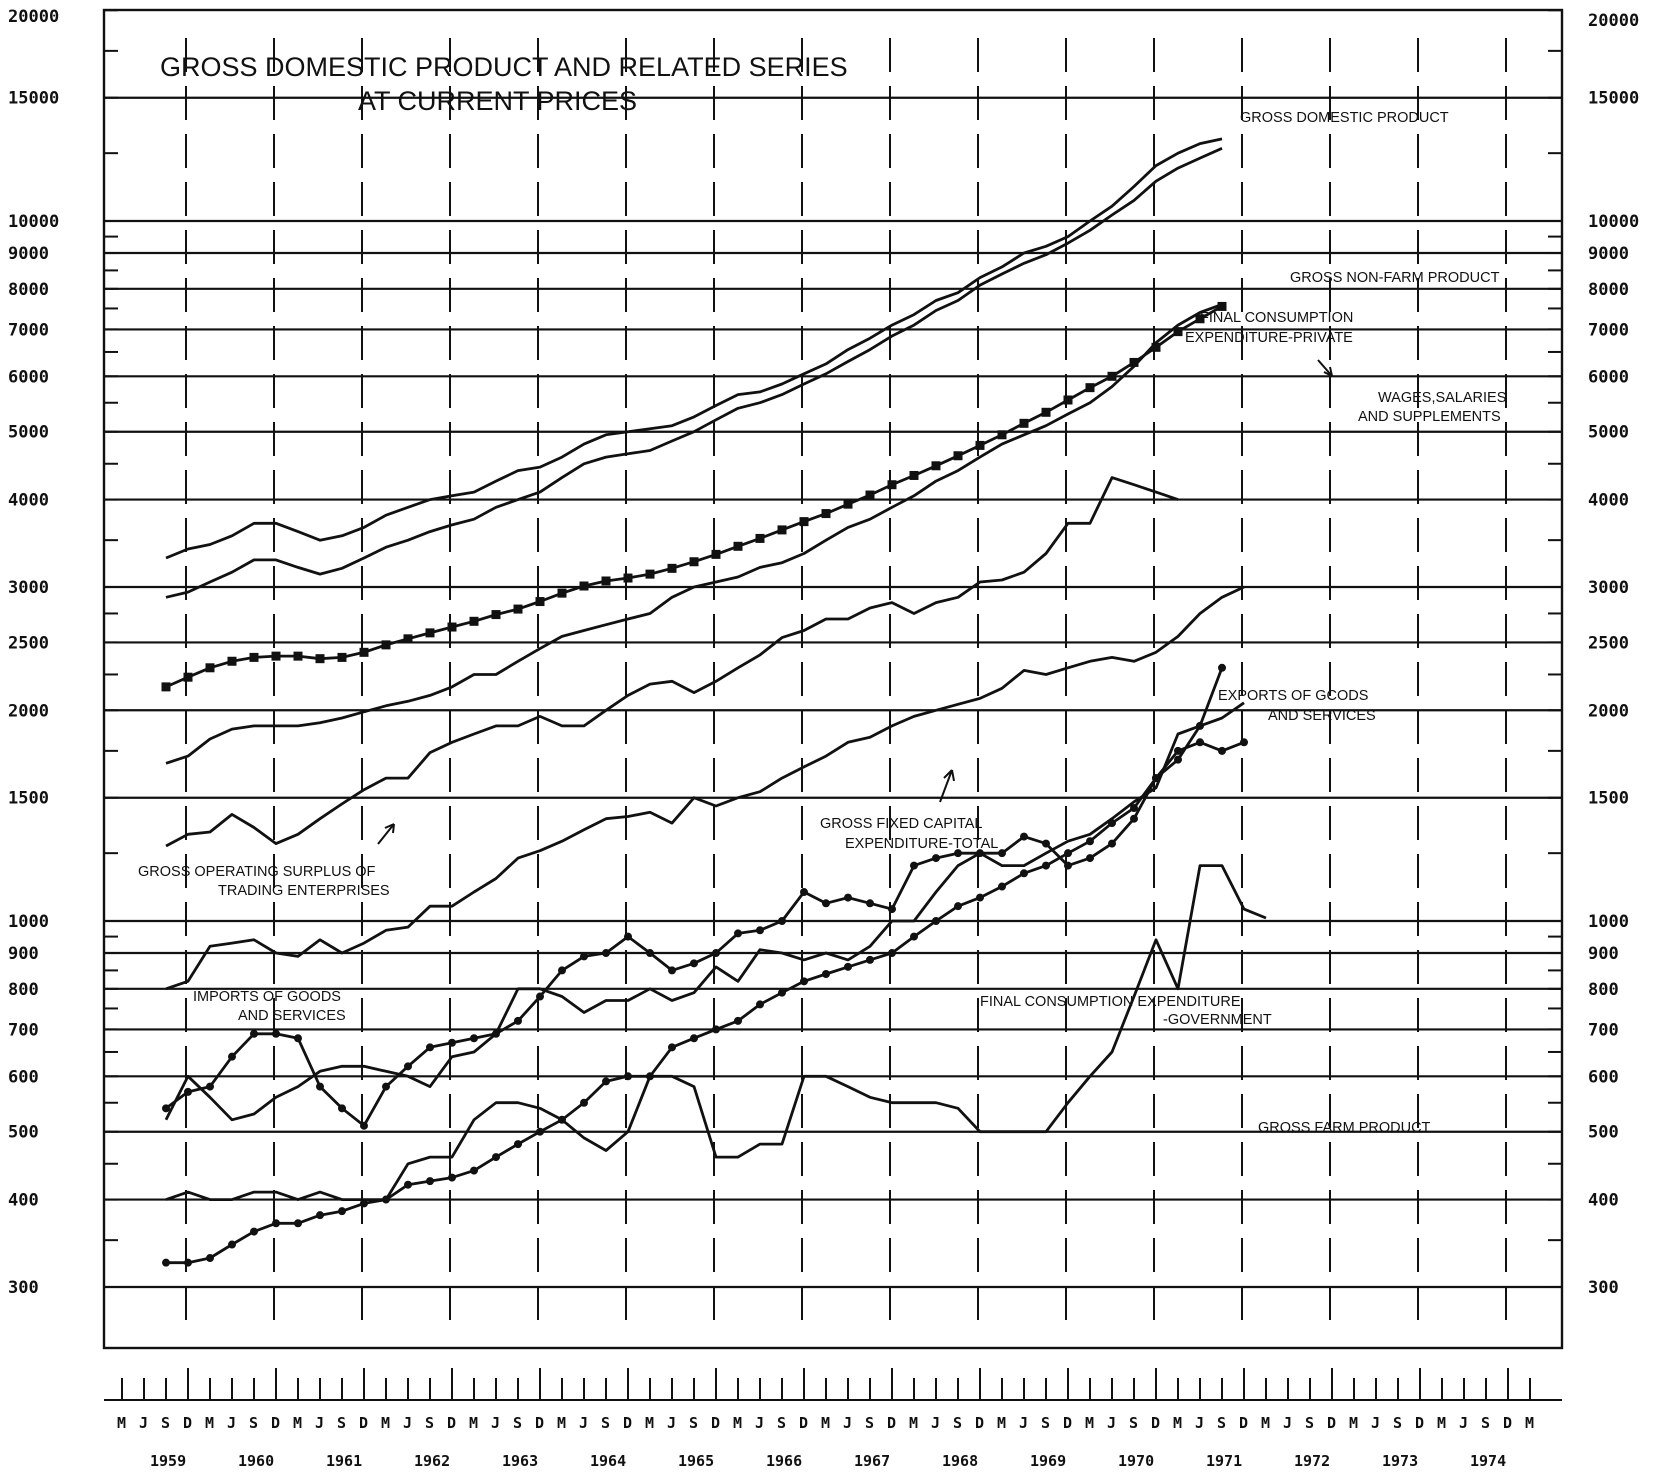 The width and height of the screenshot is (1659, 1484). What do you see at coordinates (1344, 1128) in the screenshot?
I see `annotation-farm-product: GROSS FARM PRODUCT` at bounding box center [1344, 1128].